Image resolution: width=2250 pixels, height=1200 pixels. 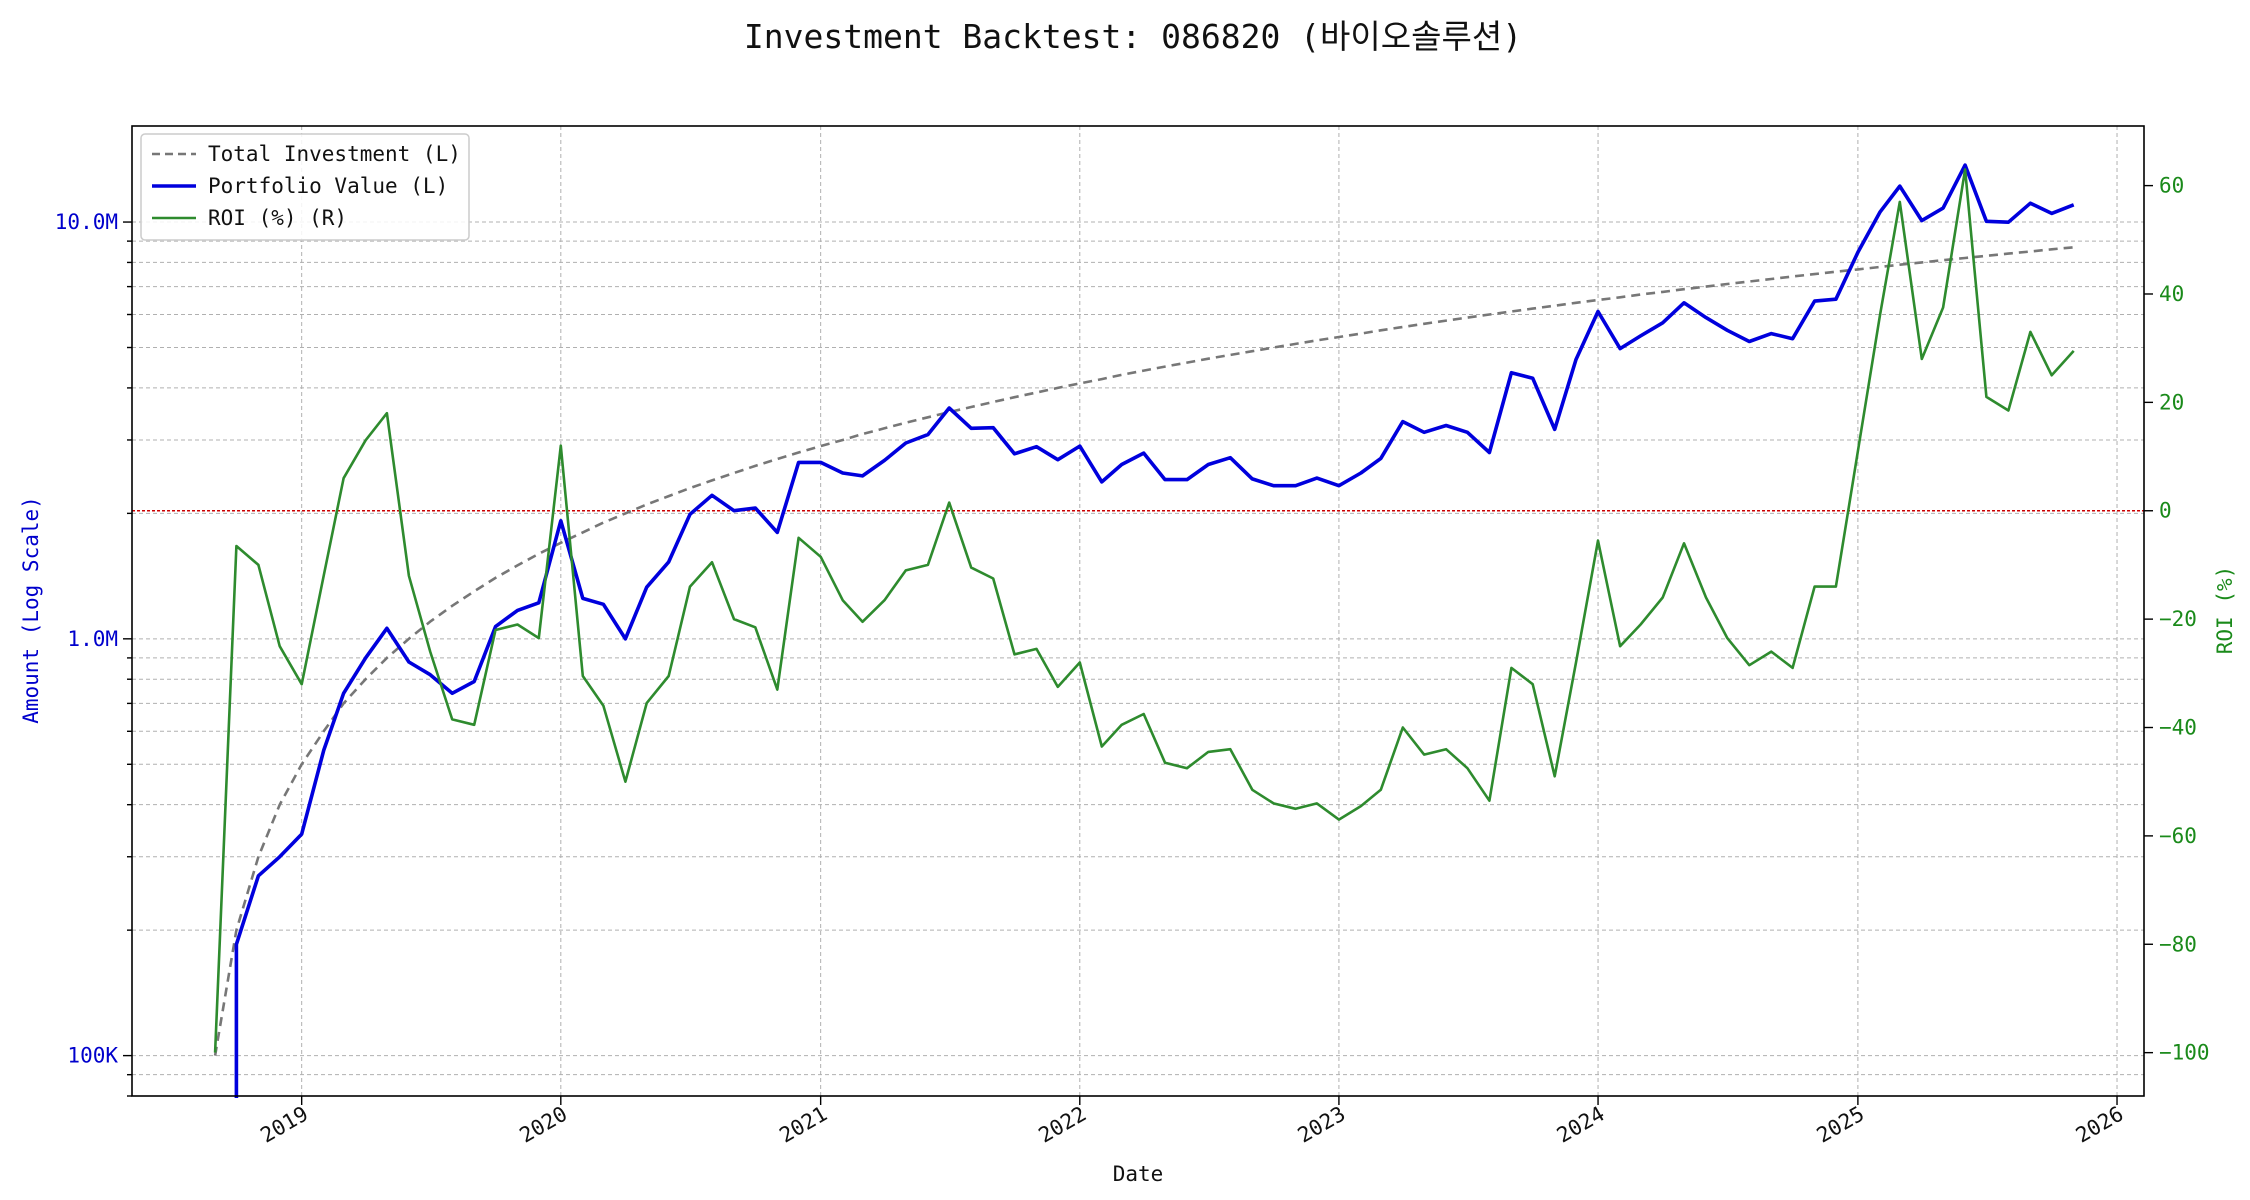 I want to click on x-tick-label: 2022, so click(x=1062, y=1125).